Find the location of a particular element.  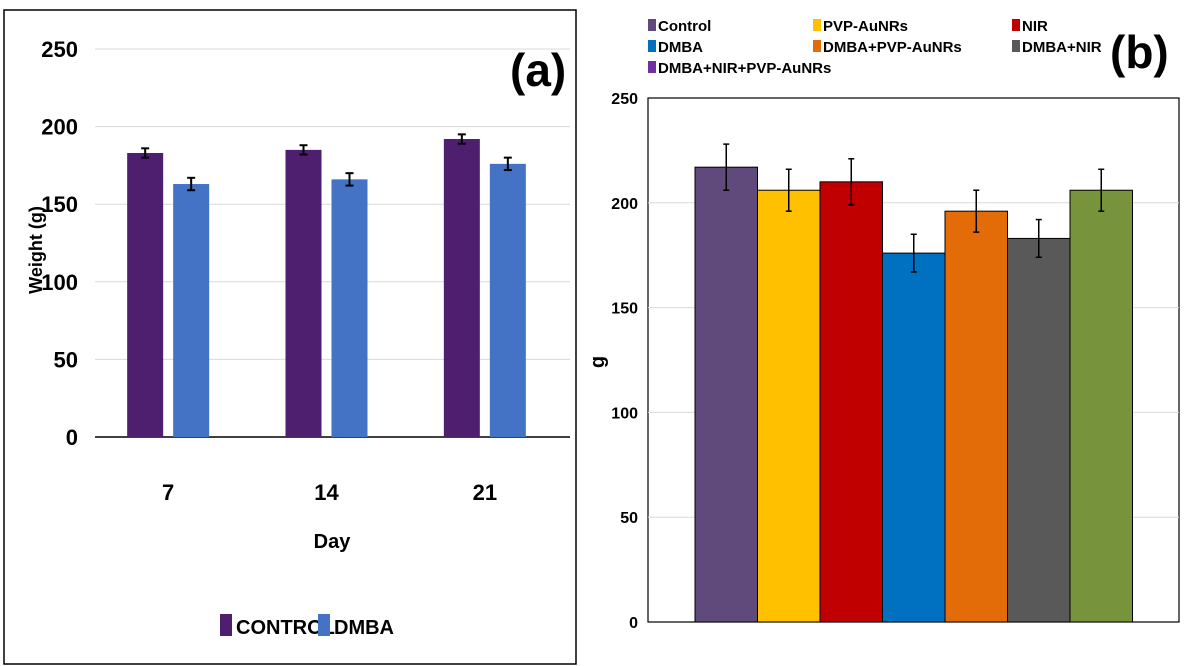

panel-b-legend-label: DMBA+PVP-AuNRs is located at coordinates (892, 47).